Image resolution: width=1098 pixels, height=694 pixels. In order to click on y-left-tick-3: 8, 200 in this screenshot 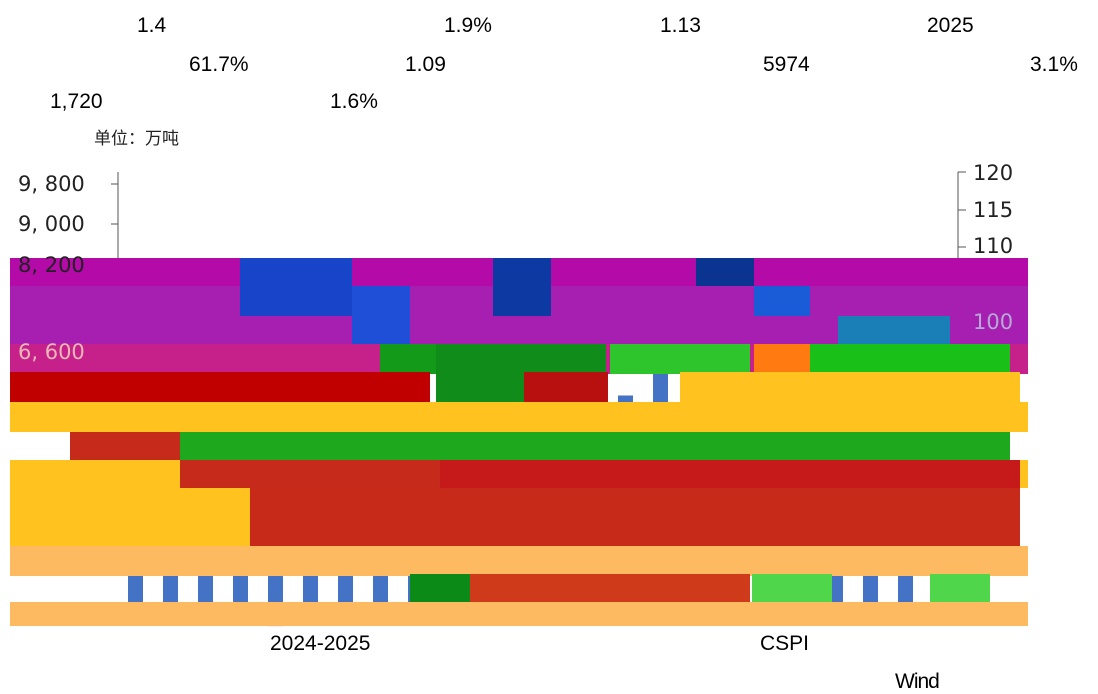, I will do `click(51, 265)`.